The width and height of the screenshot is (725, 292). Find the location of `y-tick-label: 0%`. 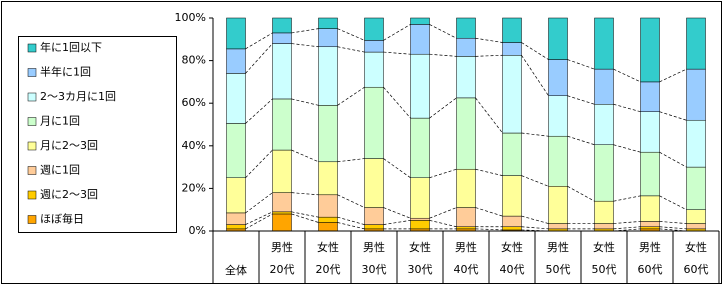

y-tick-label: 0% is located at coordinates (197, 230).